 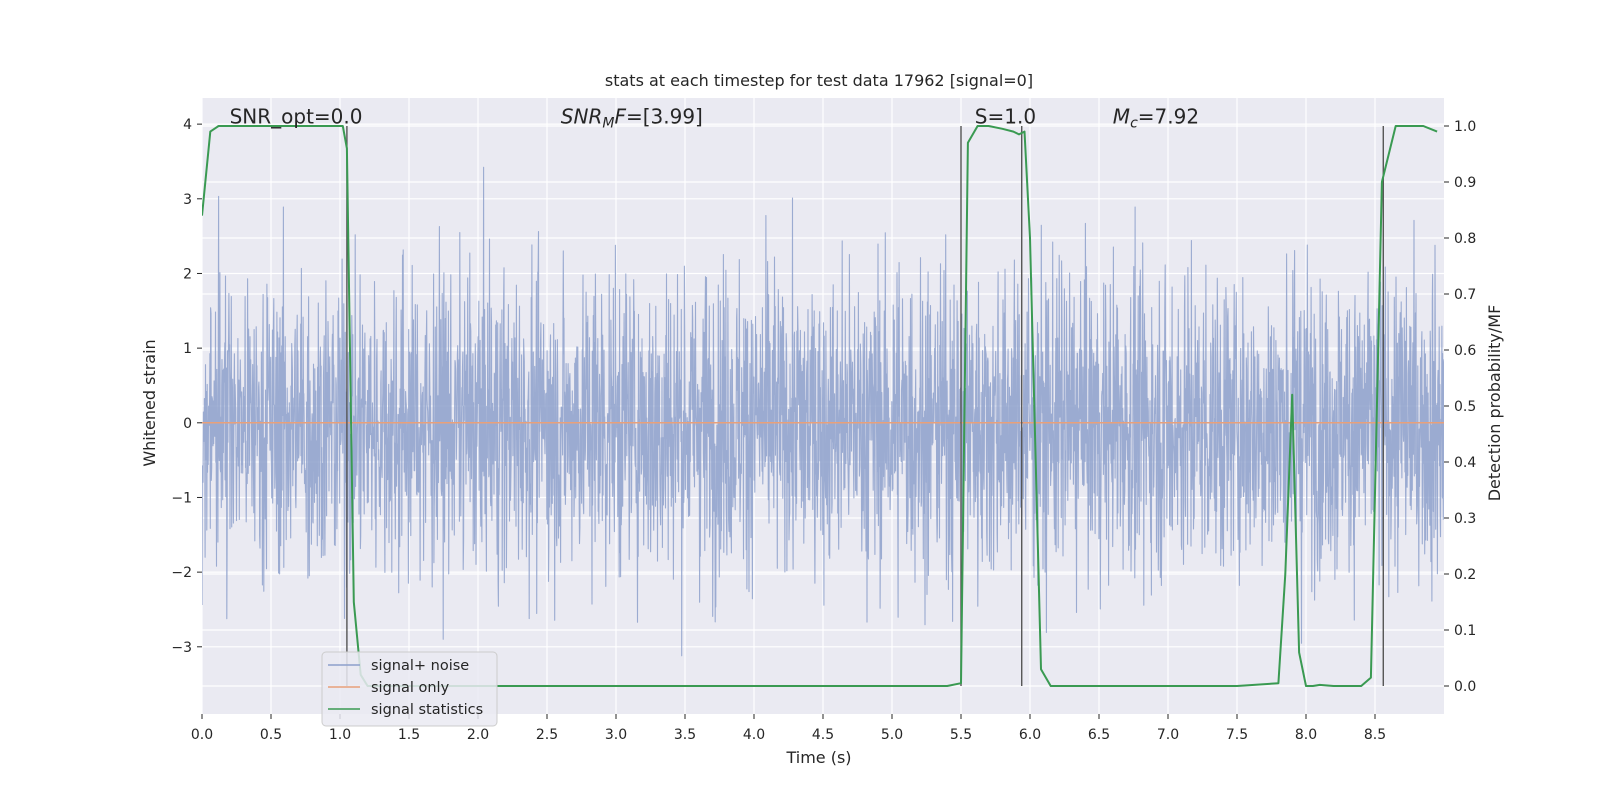 I want to click on y-right-tick-label: 0.1, so click(x=1465, y=631).